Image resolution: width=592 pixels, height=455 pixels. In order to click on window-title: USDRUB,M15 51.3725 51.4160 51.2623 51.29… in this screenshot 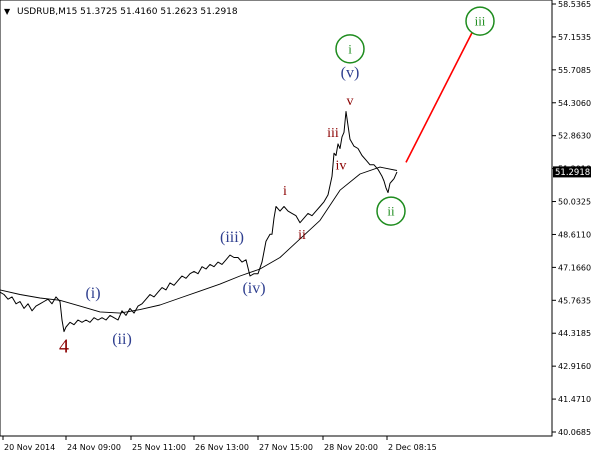, I will do `click(127, 12)`.